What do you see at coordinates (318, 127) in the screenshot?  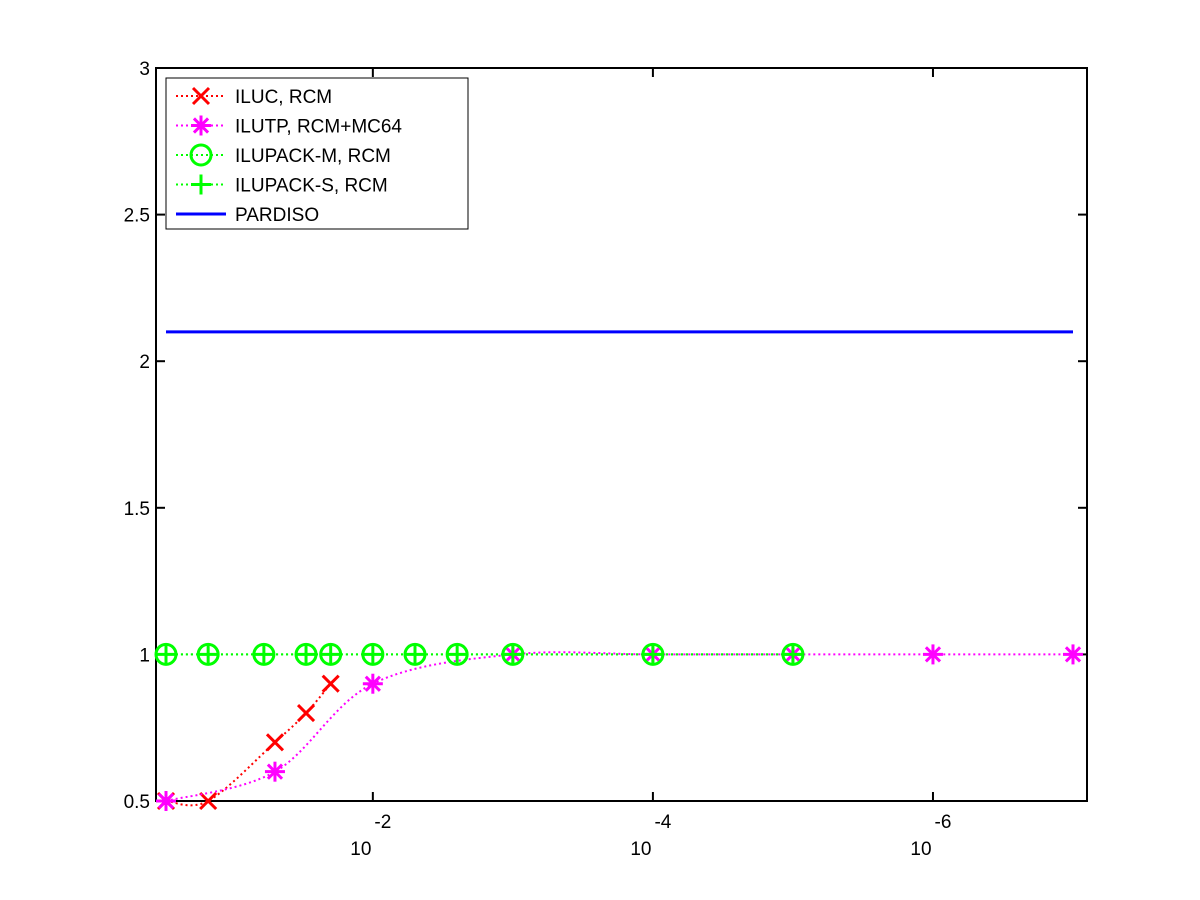 I see `legend-label: ILUTP, RCM+MC64` at bounding box center [318, 127].